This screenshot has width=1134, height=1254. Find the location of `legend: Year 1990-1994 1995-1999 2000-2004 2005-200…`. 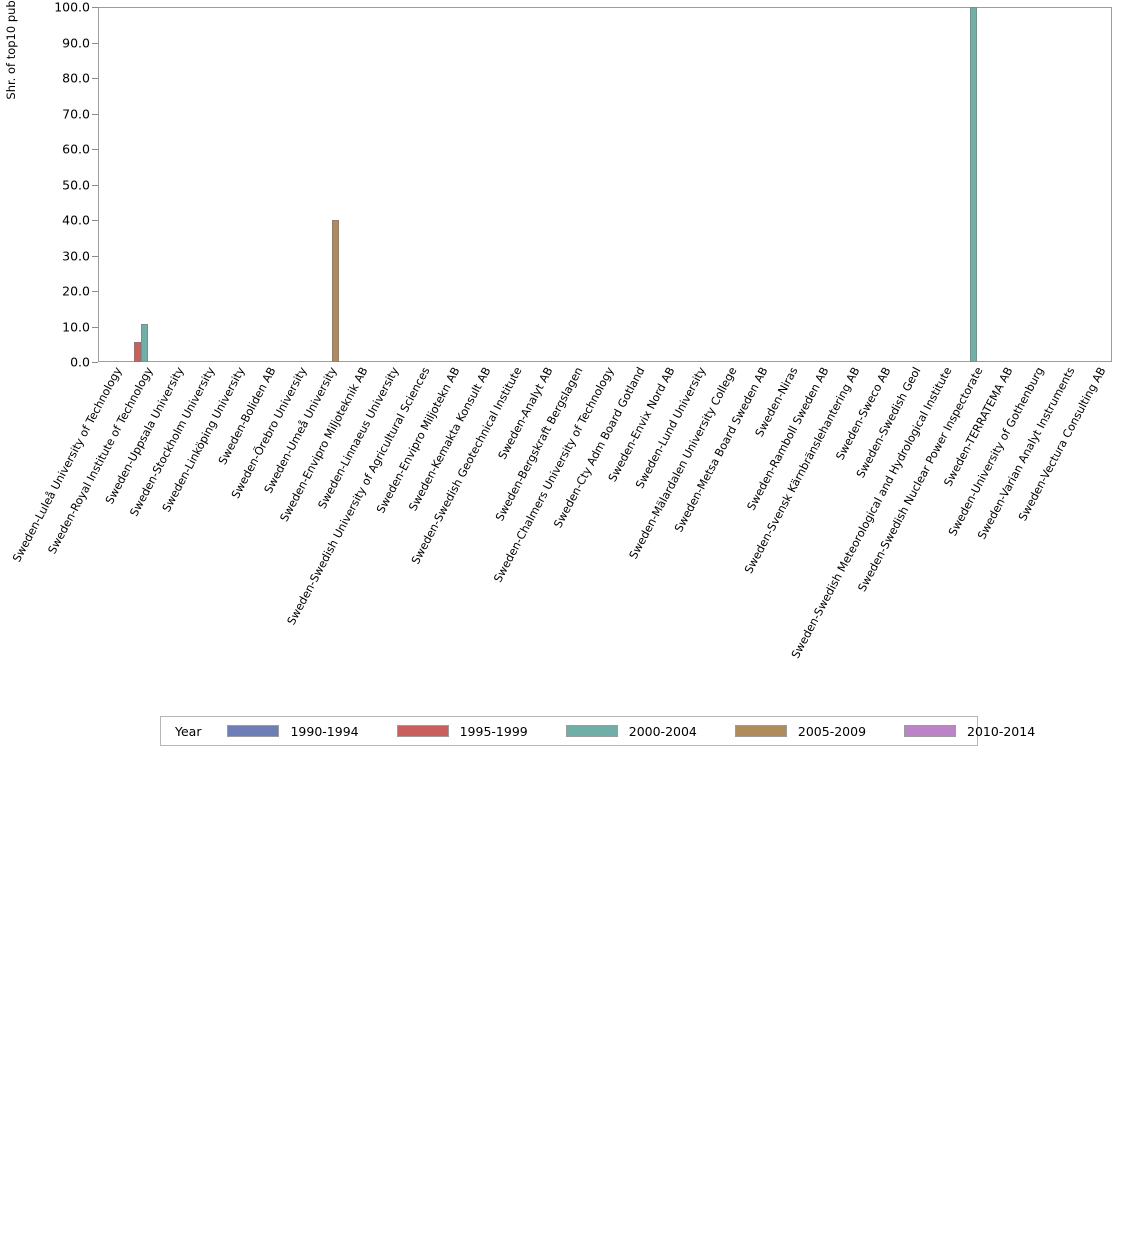

legend: Year 1990-1994 1995-1999 2000-2004 2005-200… is located at coordinates (597, 731).